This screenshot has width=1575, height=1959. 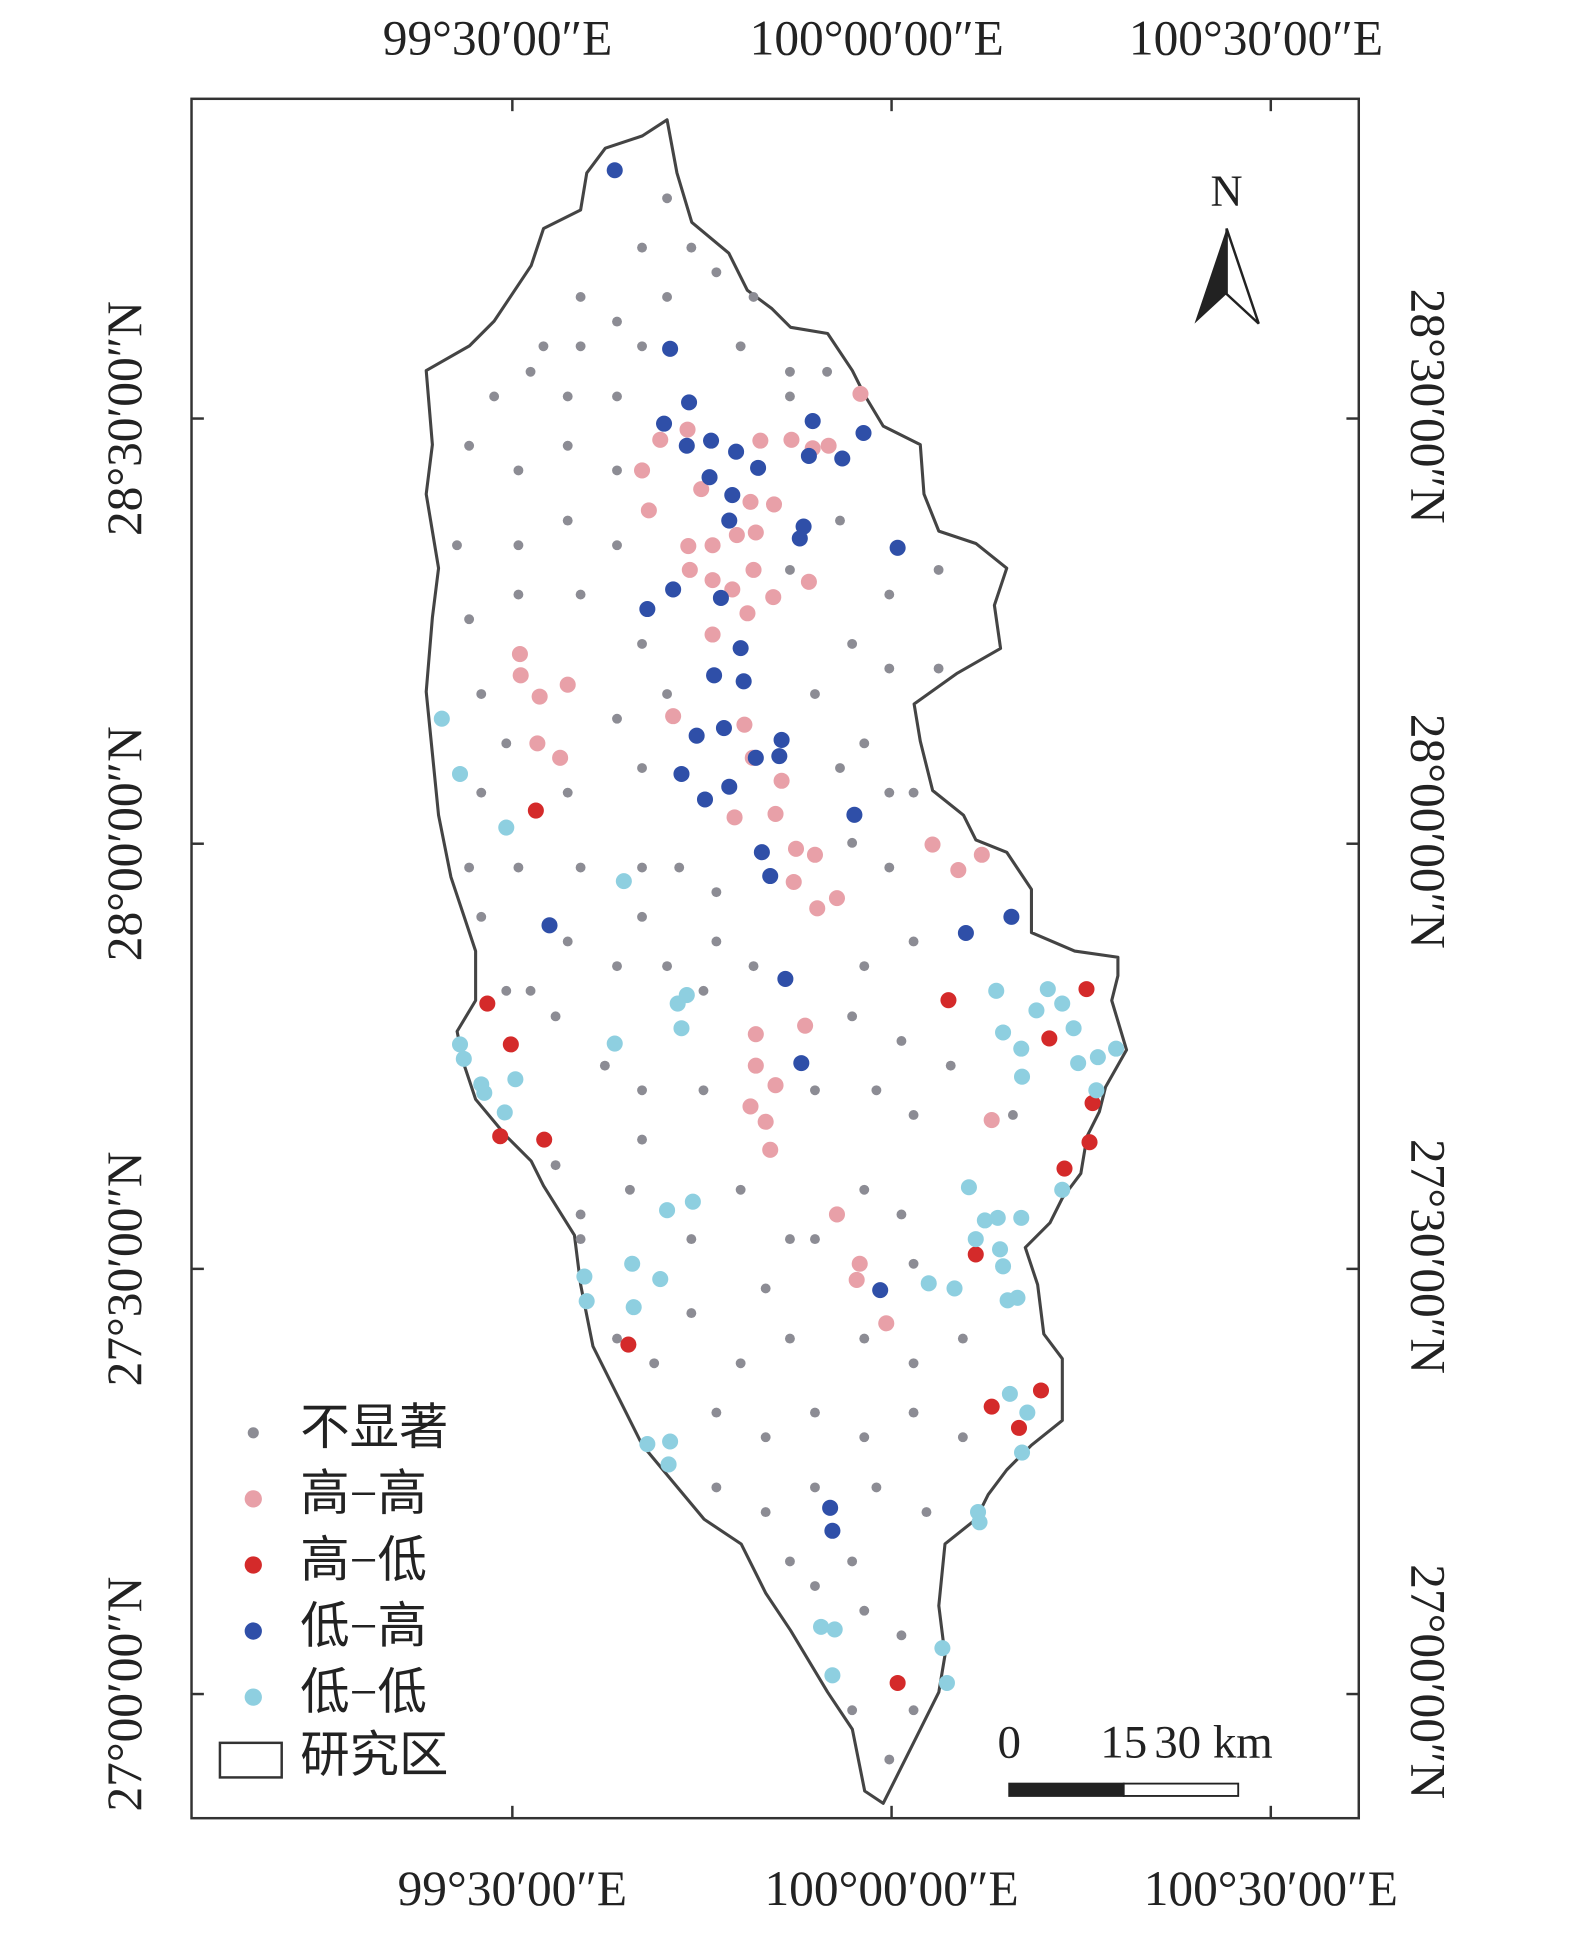 I want to click on legend-label: 高−高, so click(x=363, y=1493).